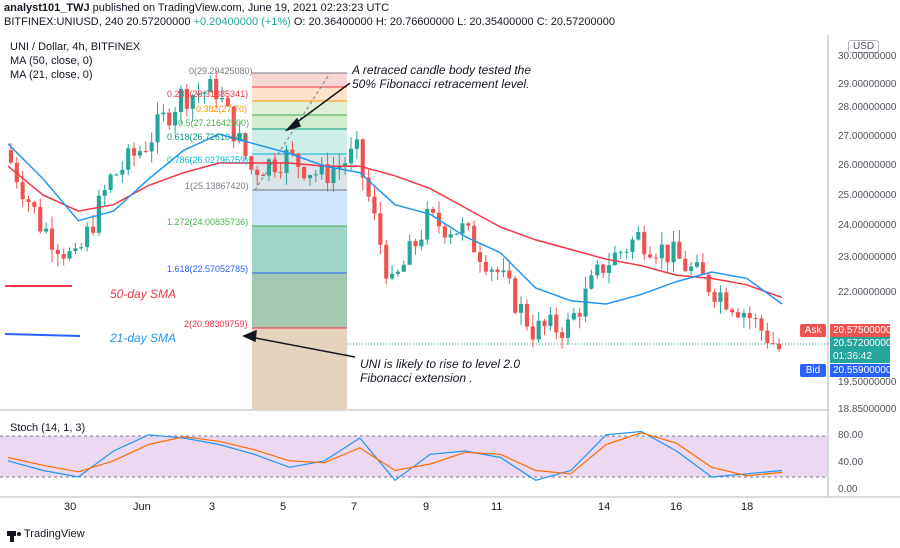  I want to click on tradingview-brand: TradingView, so click(54, 534).